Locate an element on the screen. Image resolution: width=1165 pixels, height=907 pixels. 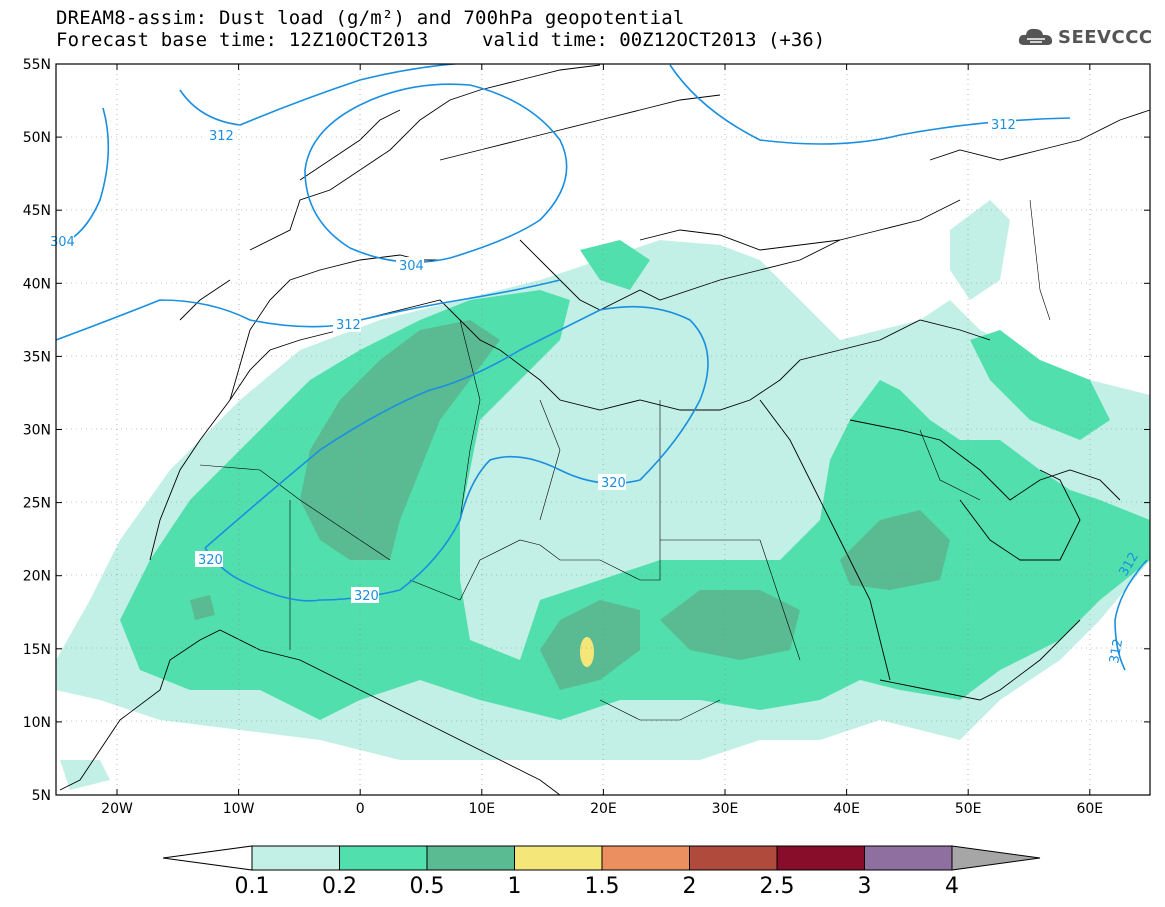
lon-label: 40E is located at coordinates (846, 809).